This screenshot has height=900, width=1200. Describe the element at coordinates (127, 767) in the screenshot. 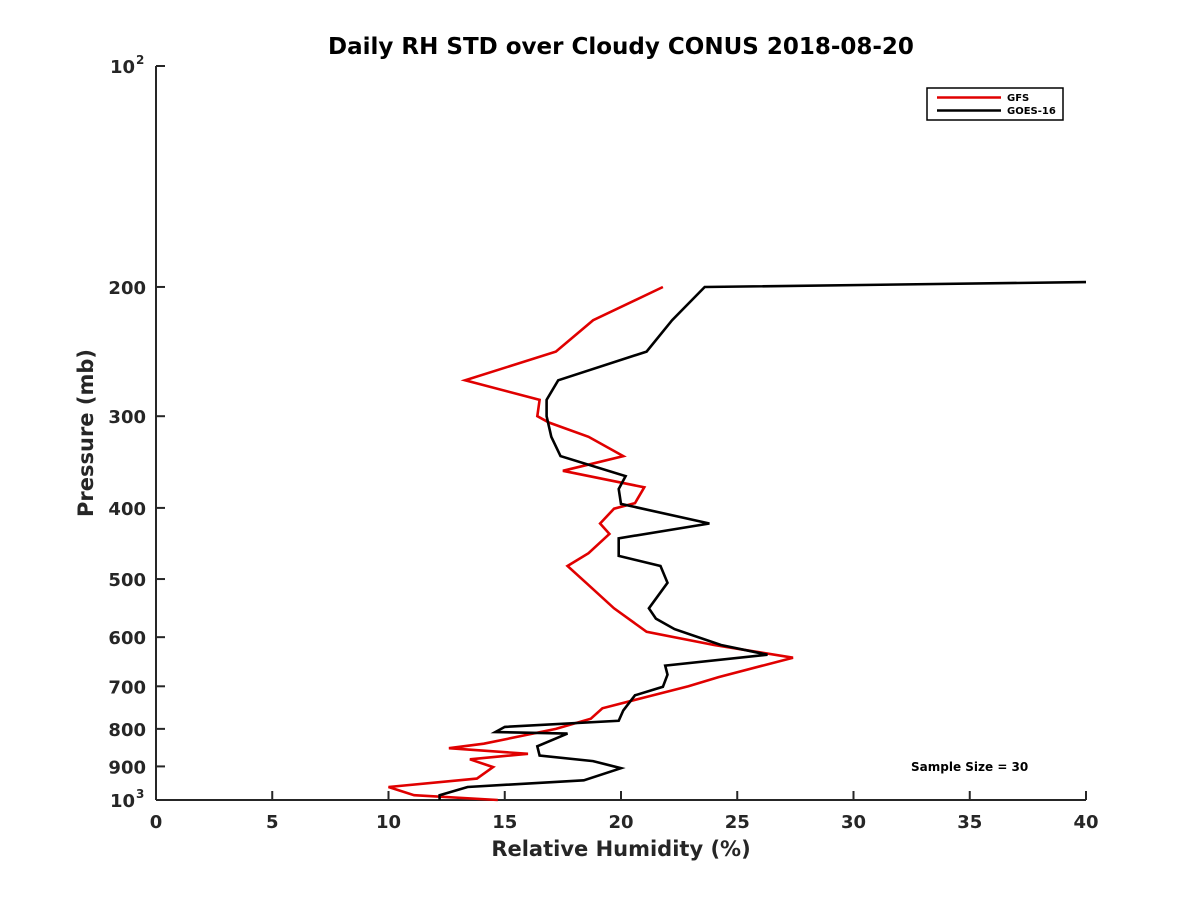

I see `y-tick-label: 900` at that location.